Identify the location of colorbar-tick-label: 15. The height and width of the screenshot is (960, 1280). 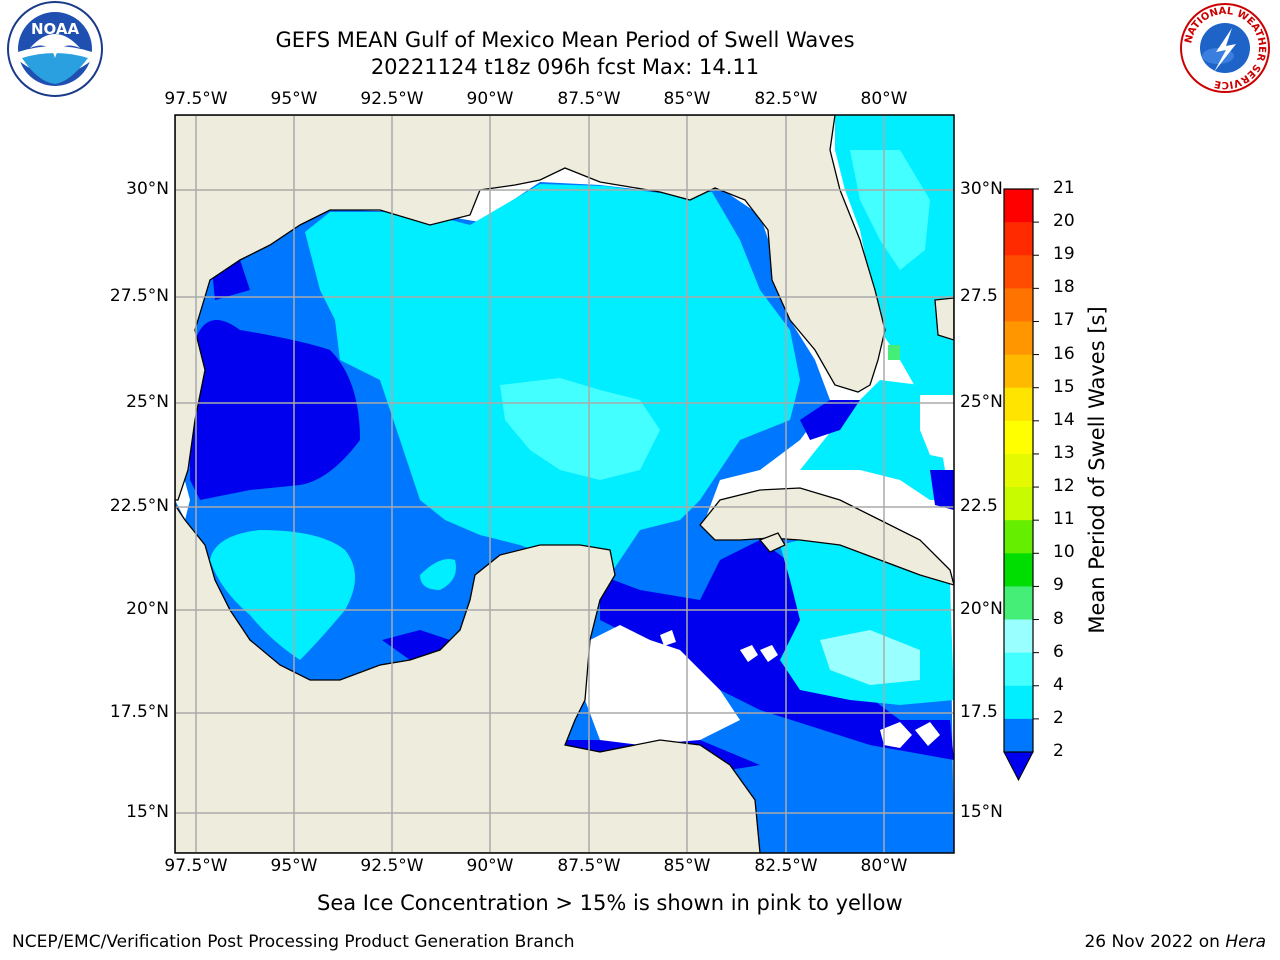
(1064, 386).